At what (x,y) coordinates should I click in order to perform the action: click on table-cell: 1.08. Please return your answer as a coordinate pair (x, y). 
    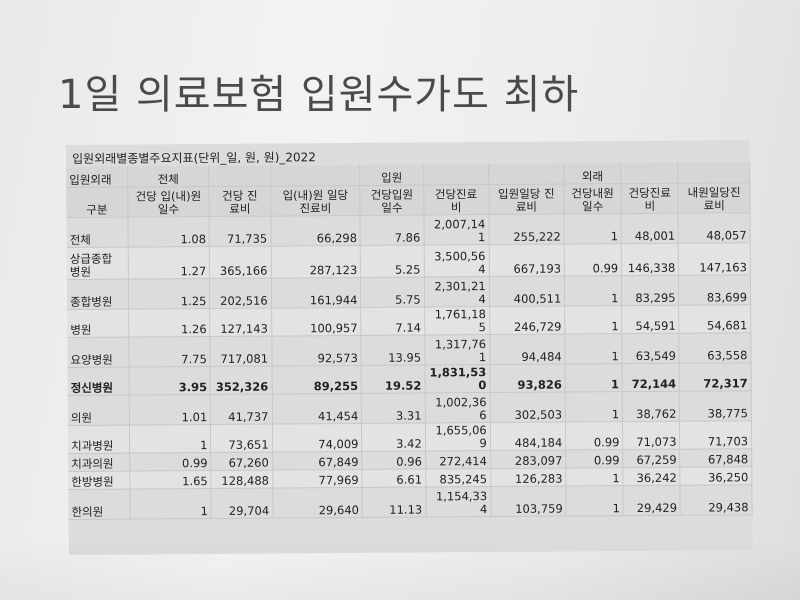
    Looking at the image, I should click on (168, 231).